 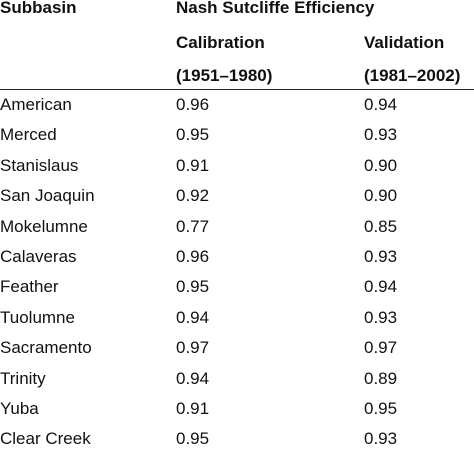 I want to click on row-calibration-value: 0.92, so click(x=193, y=195).